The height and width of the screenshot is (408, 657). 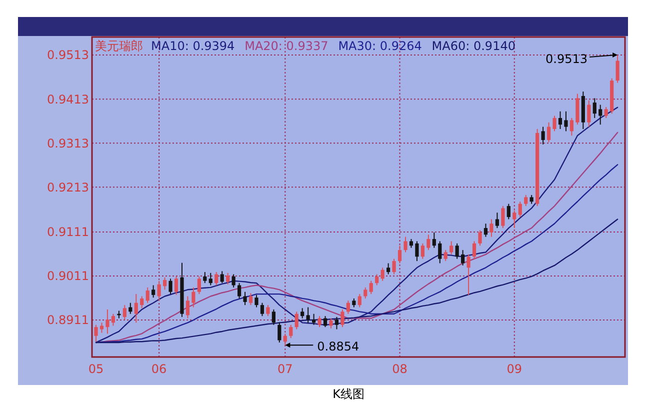 I want to click on x-tick-label: 05, so click(x=96, y=369).